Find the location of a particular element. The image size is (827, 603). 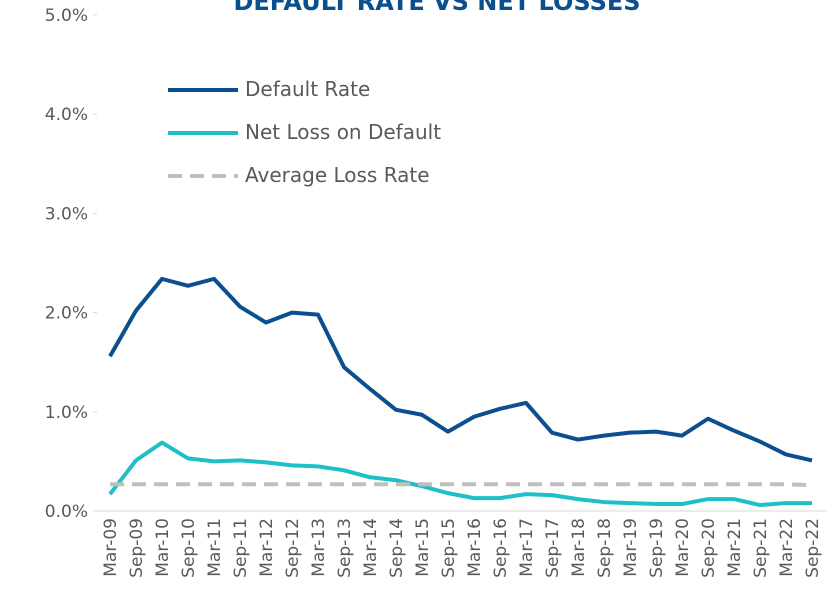

x-tick-label: Mar-22 is located at coordinates (787, 547).